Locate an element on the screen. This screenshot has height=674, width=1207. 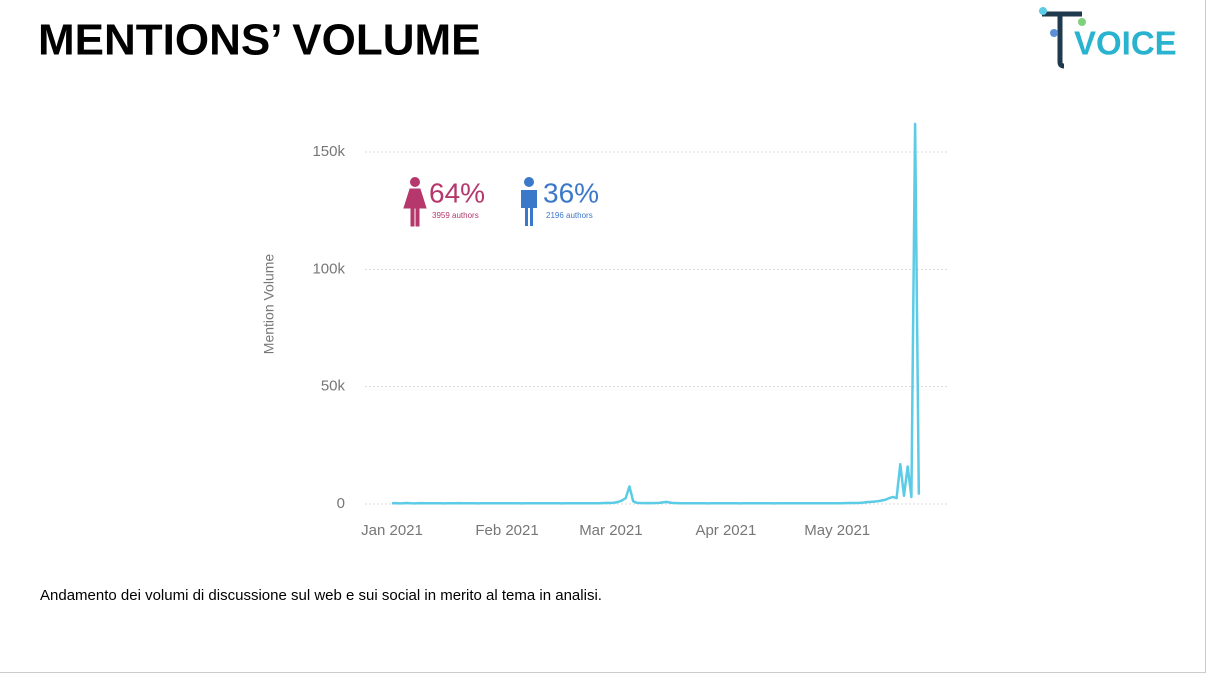
y-tick-label: 50k is located at coordinates (333, 386).